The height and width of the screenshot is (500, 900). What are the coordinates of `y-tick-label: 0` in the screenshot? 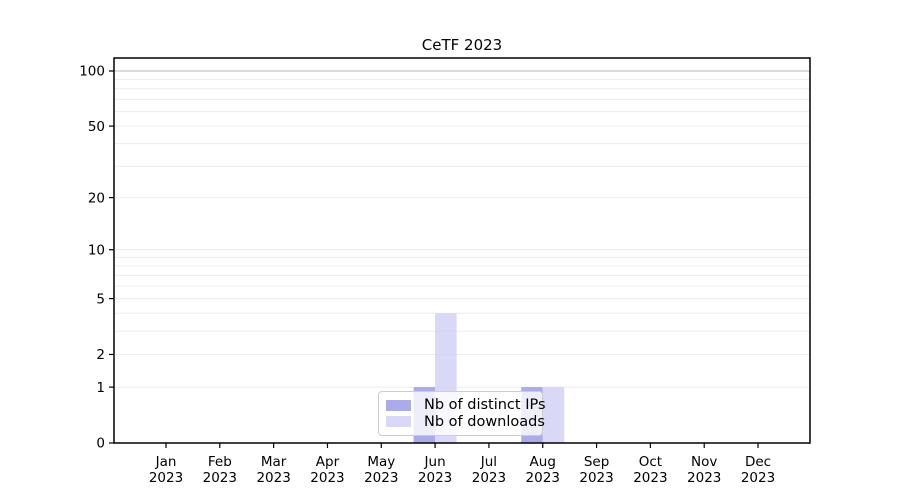 It's located at (100, 444).